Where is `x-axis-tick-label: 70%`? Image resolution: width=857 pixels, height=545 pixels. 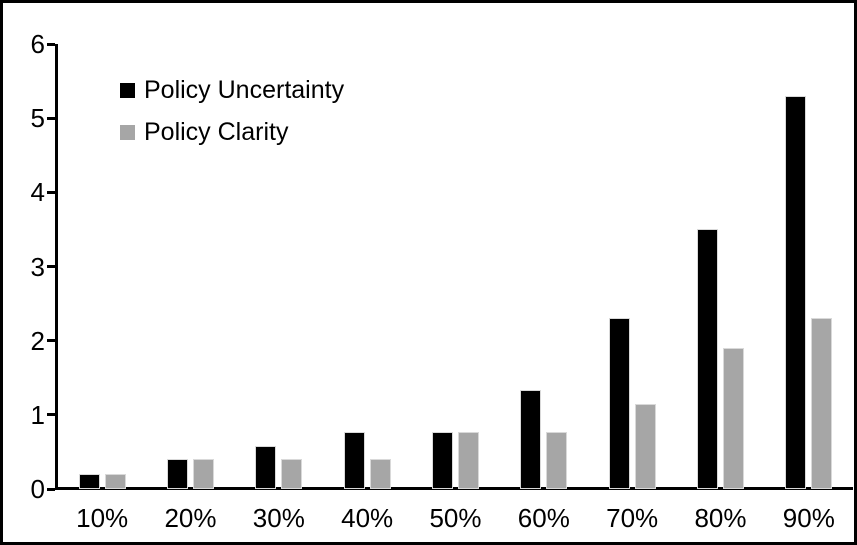 x-axis-tick-label: 70% is located at coordinates (632, 518).